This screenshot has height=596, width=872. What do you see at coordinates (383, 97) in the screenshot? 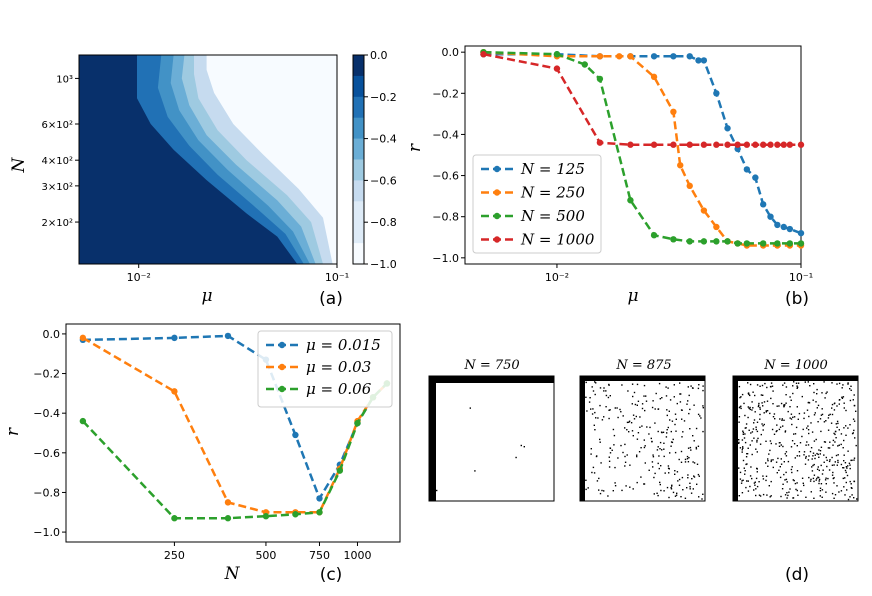
I see `colorbar-tick-label-1: −0.2` at bounding box center [383, 97].